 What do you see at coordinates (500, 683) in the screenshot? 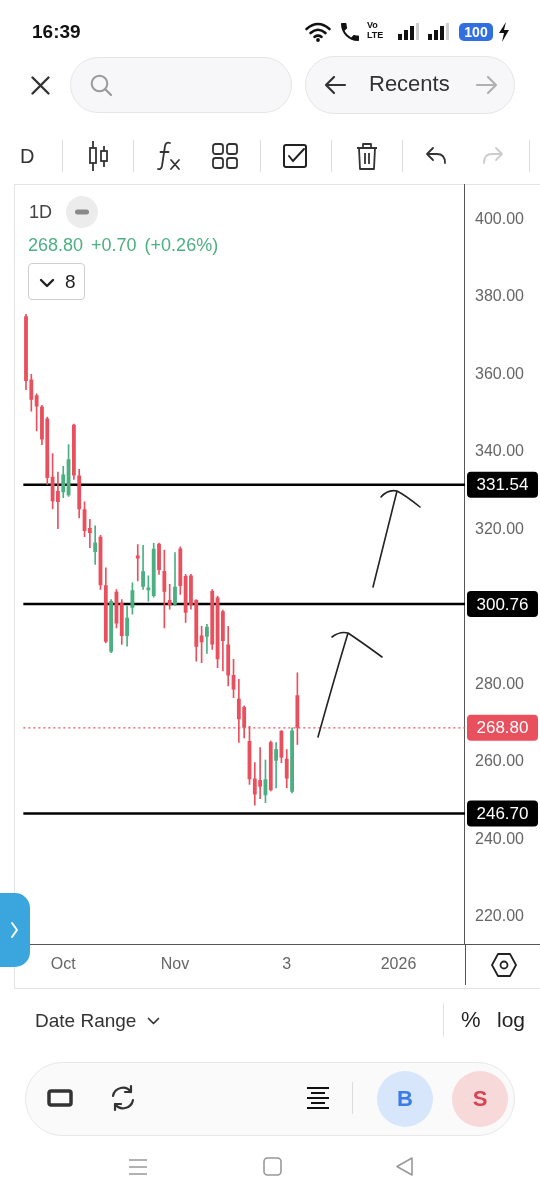
I see `y-tick-label: 280.00` at bounding box center [500, 683].